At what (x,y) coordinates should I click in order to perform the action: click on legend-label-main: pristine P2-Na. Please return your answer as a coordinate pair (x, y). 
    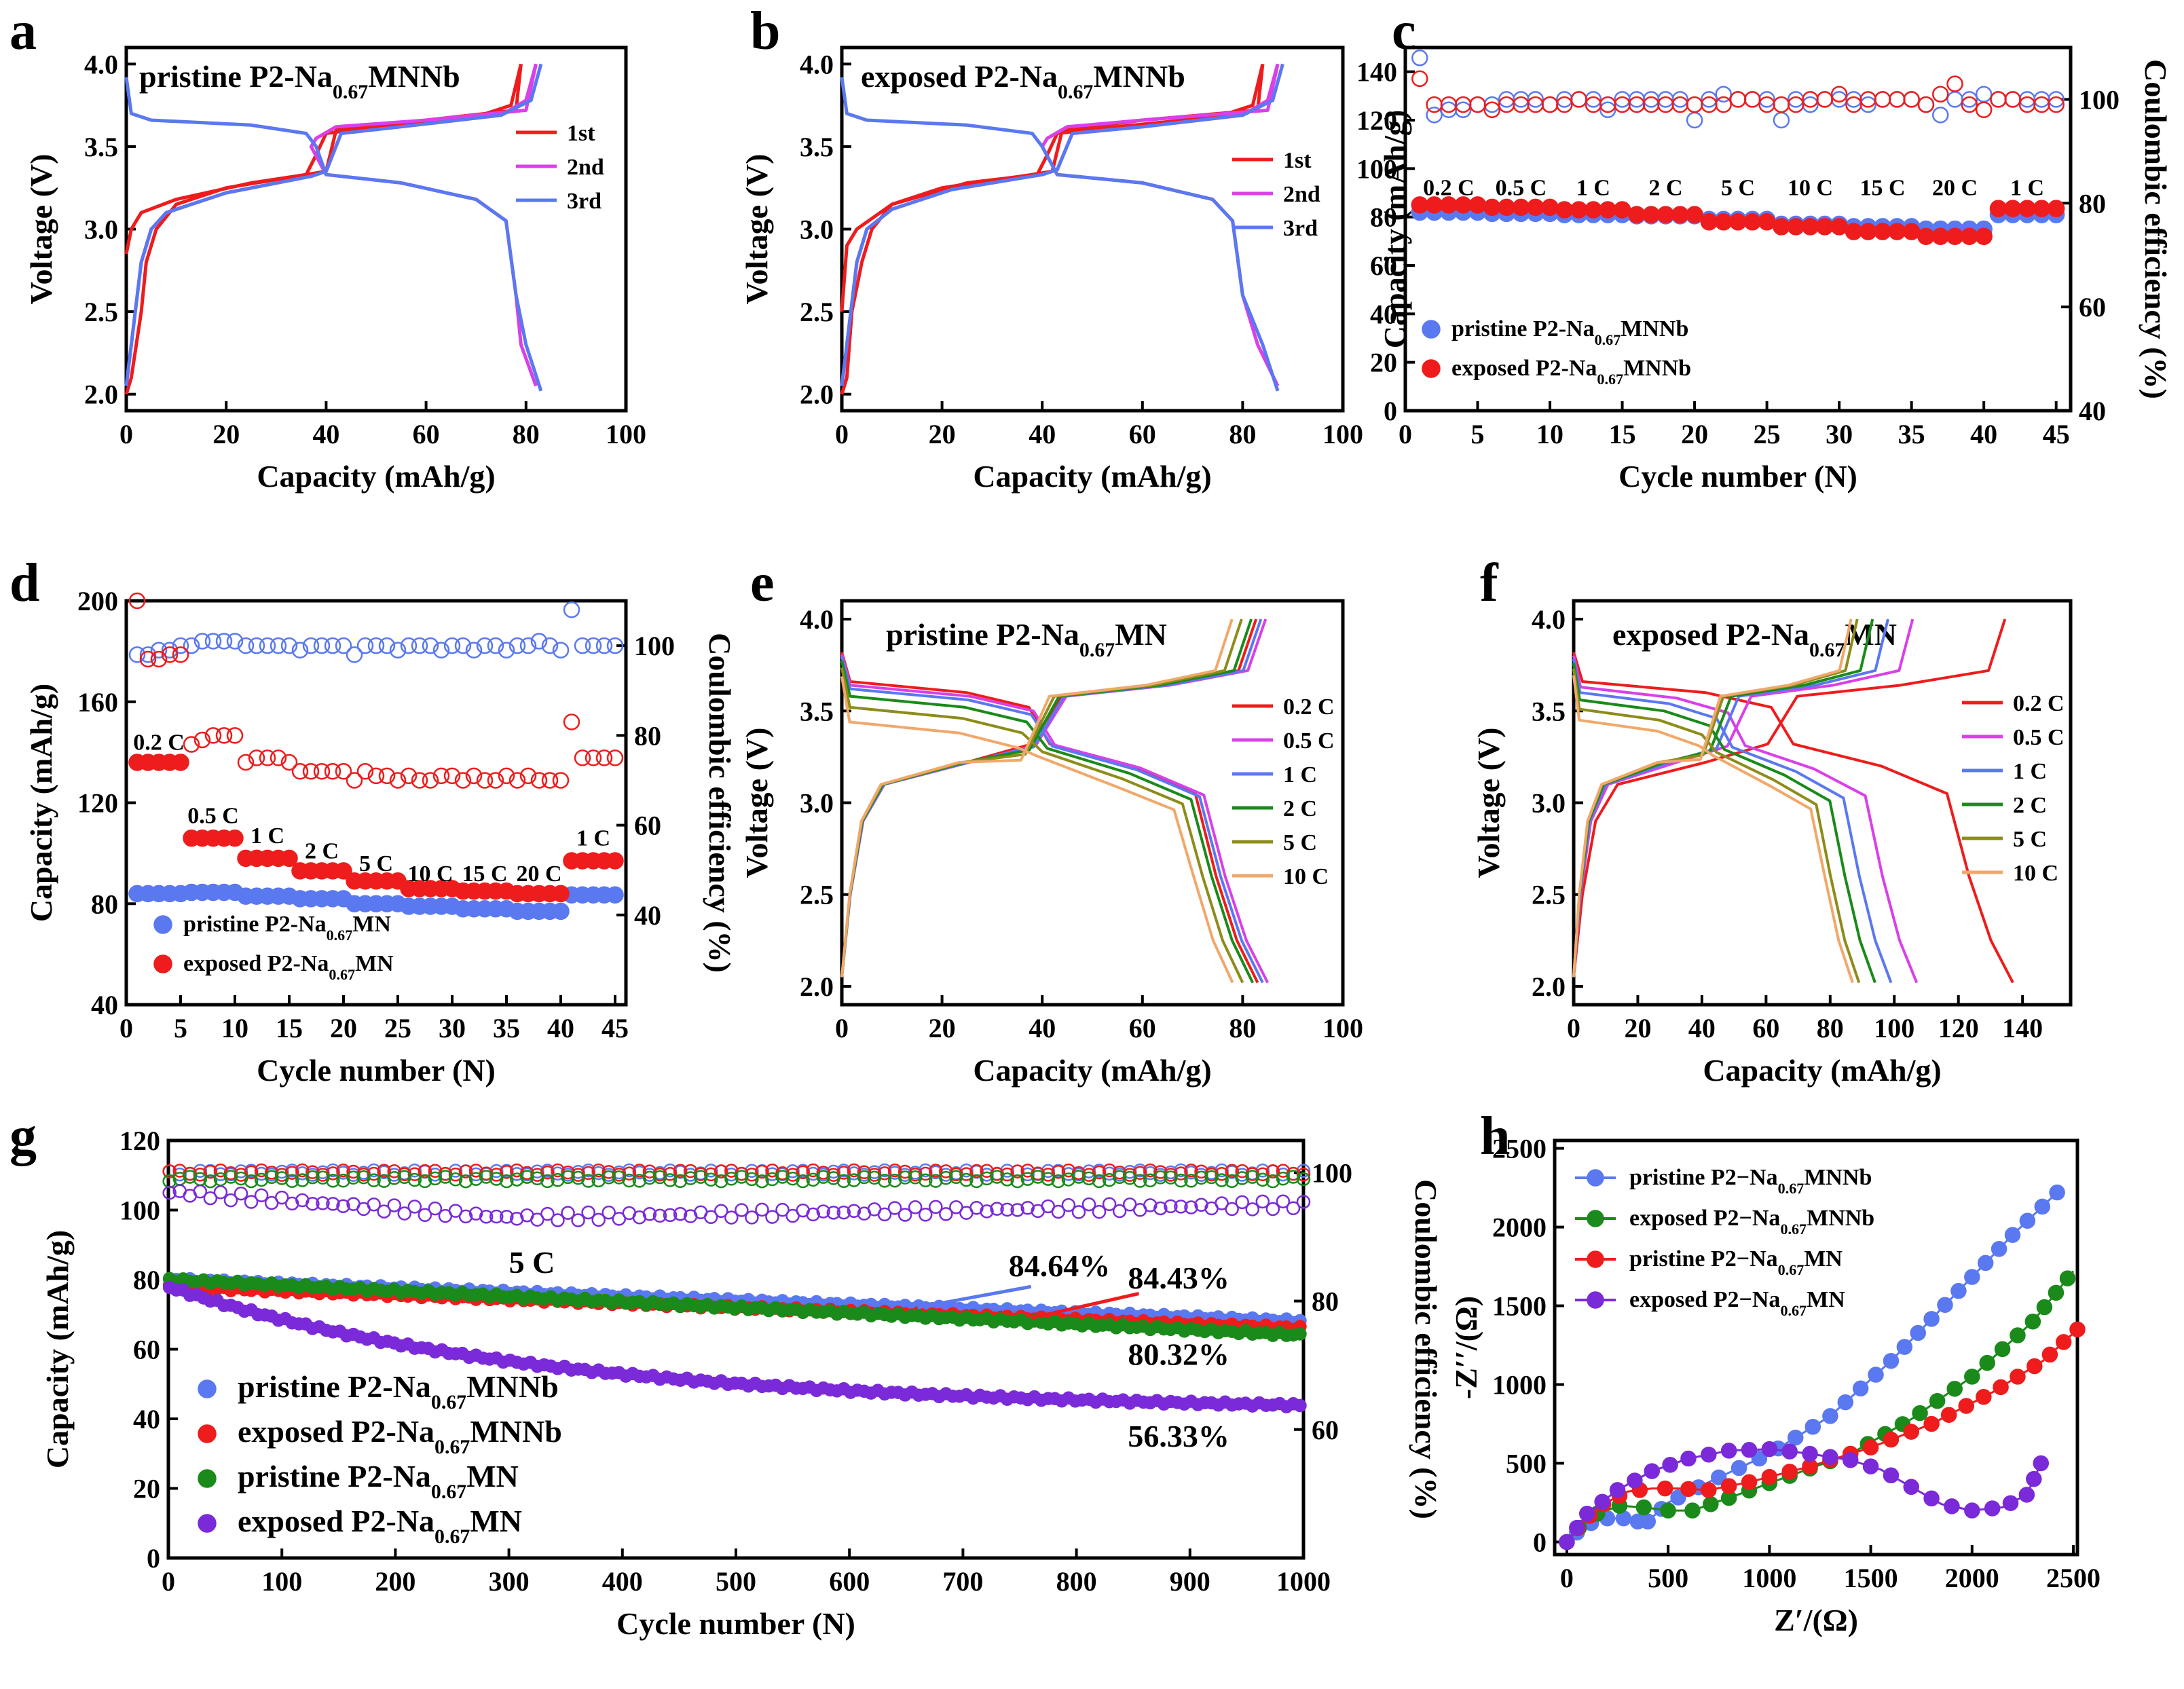
    Looking at the image, I should click on (334, 1476).